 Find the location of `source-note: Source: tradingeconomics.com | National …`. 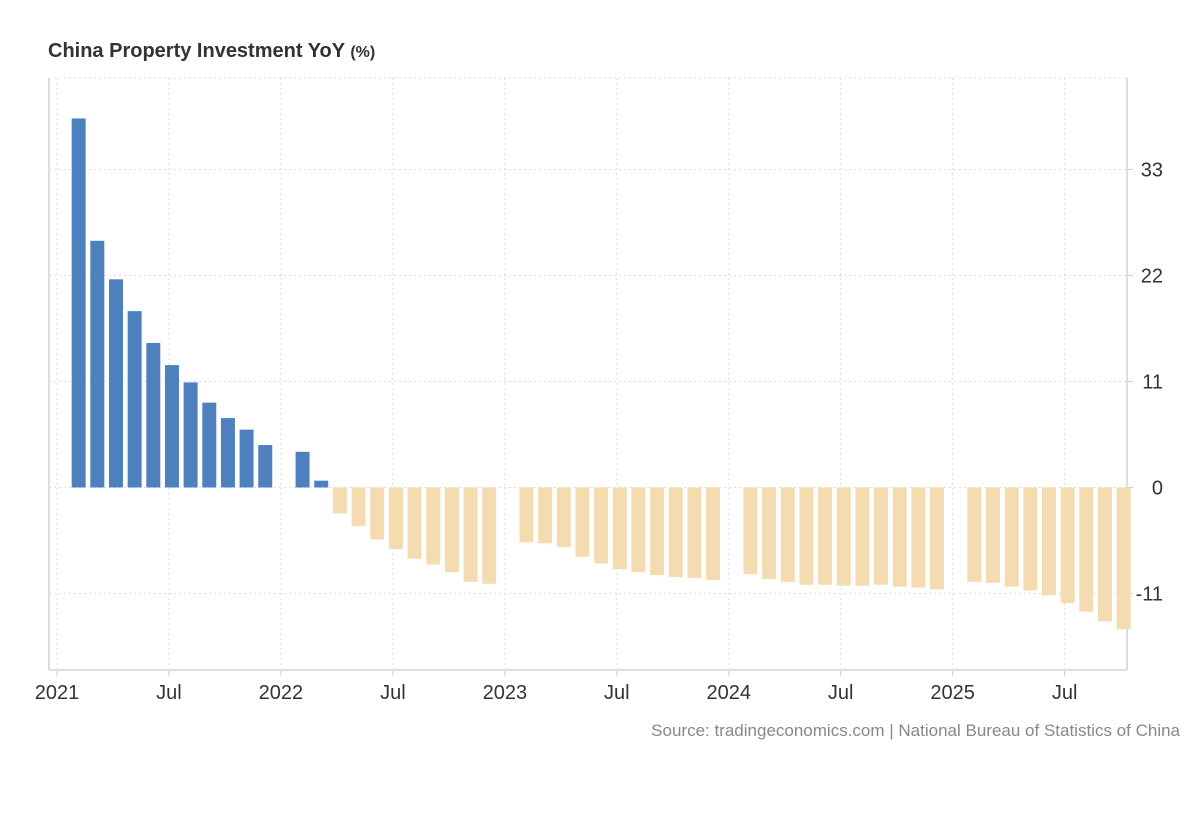

source-note: Source: tradingeconomics.com | National … is located at coordinates (915, 730).